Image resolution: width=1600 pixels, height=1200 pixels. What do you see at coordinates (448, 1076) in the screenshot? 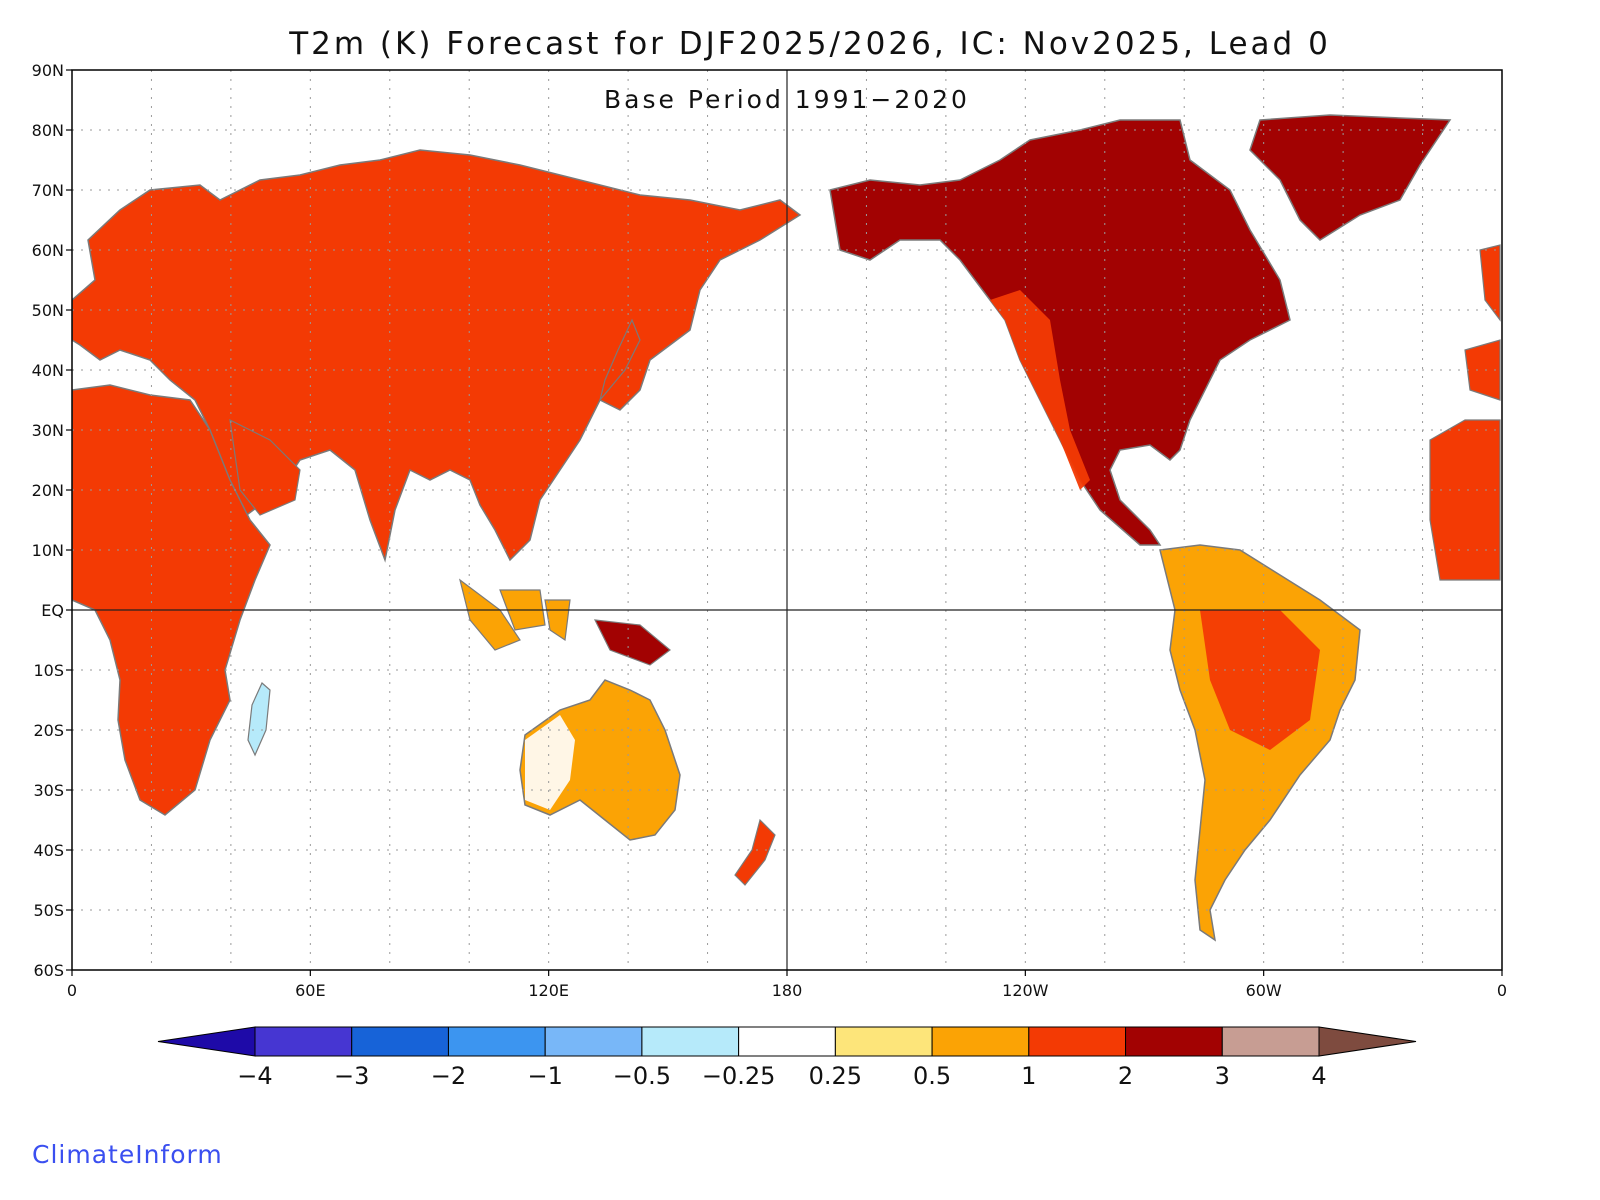
I see `colorbar-label: −2` at bounding box center [448, 1076].